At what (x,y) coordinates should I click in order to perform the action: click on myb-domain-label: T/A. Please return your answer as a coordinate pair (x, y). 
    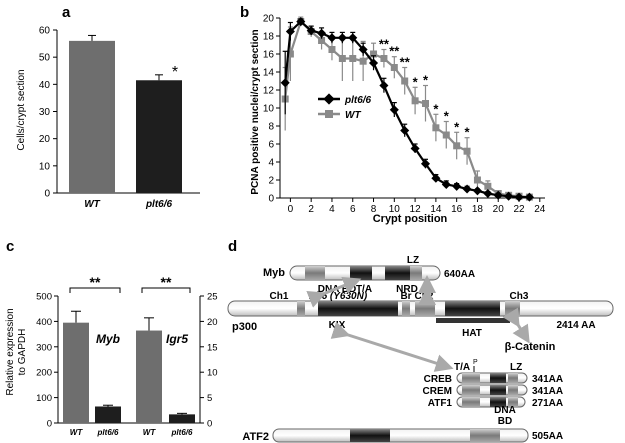
    Looking at the image, I should click on (364, 289).